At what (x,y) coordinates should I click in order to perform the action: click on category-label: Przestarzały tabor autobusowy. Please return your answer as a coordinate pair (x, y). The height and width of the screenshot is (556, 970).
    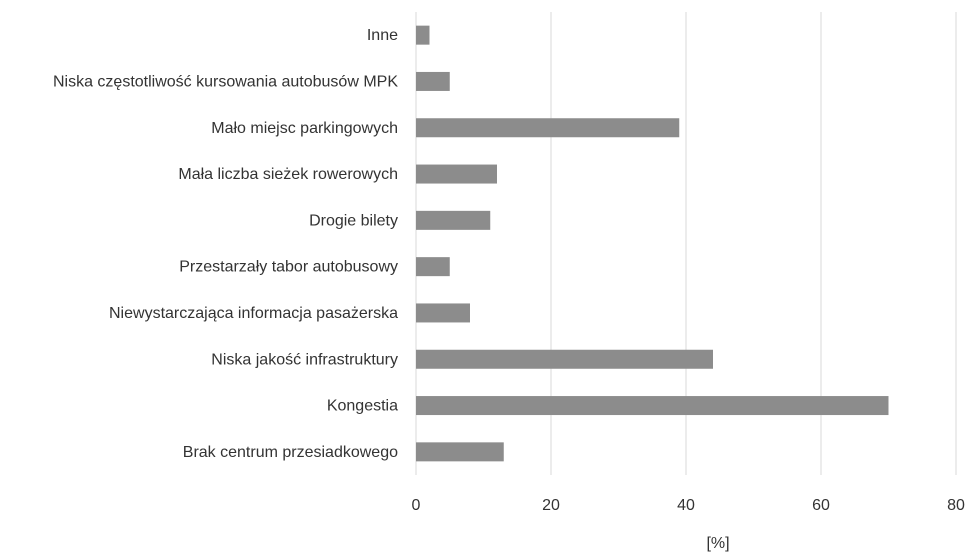
    Looking at the image, I should click on (288, 267).